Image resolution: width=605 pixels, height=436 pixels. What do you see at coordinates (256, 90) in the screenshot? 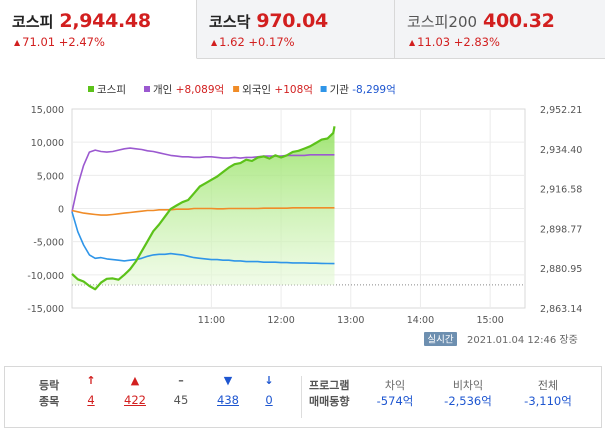
I see `legend-series-name: 외국인` at bounding box center [256, 90].